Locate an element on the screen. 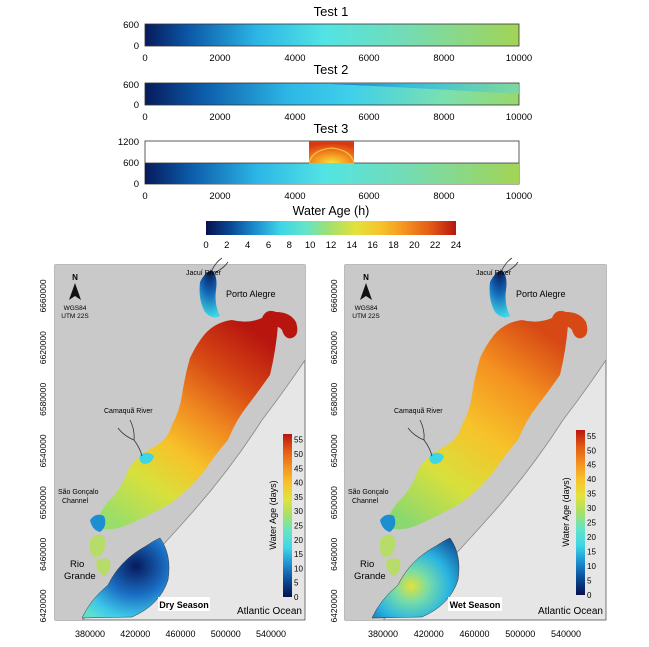  colorbar-tick: 15 is located at coordinates (298, 554).